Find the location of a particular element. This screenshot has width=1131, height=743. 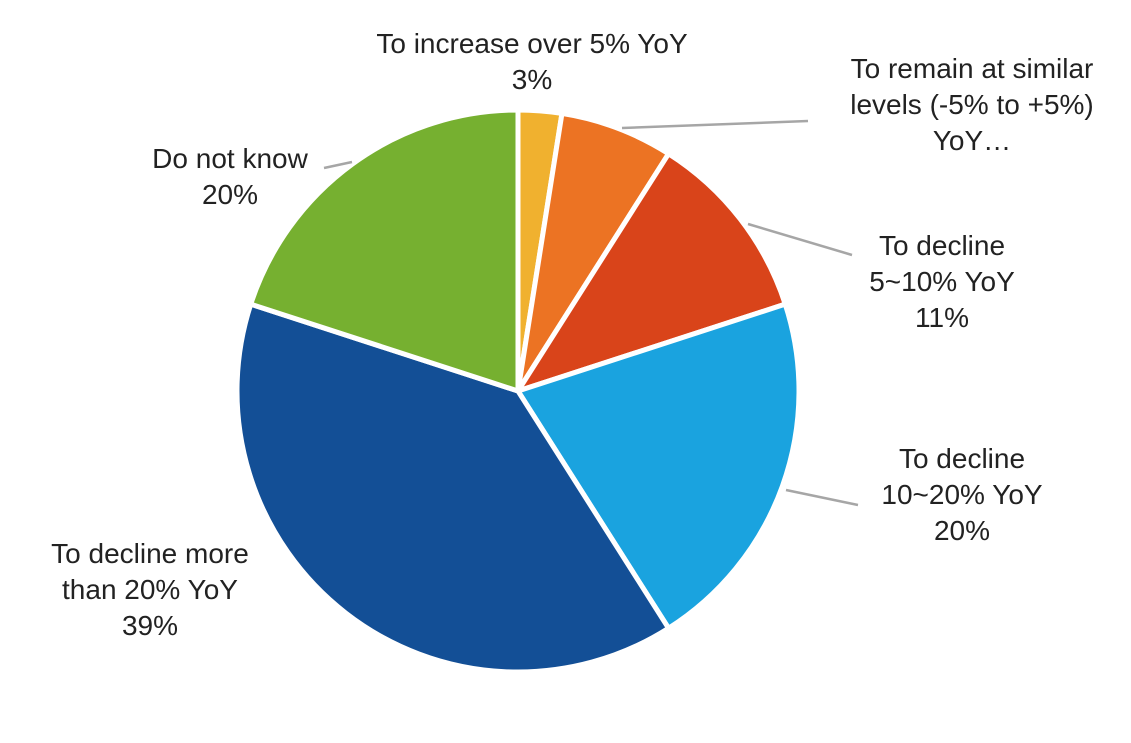

slice-label-increase-over-5: To increase over 5% YoY 3% is located at coordinates (532, 61).